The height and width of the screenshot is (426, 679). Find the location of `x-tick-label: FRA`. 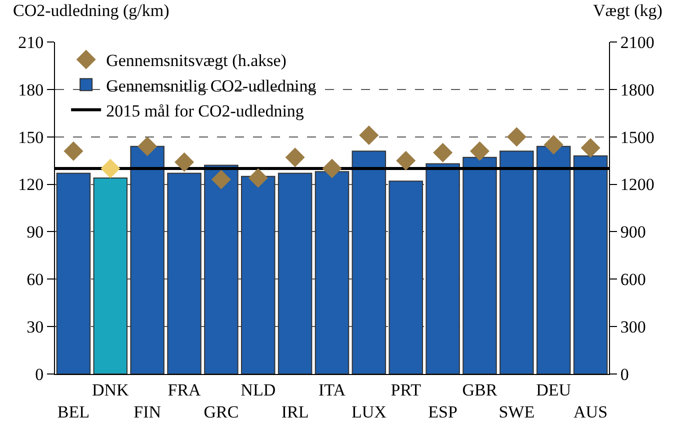

x-tick-label: FRA is located at coordinates (185, 390).